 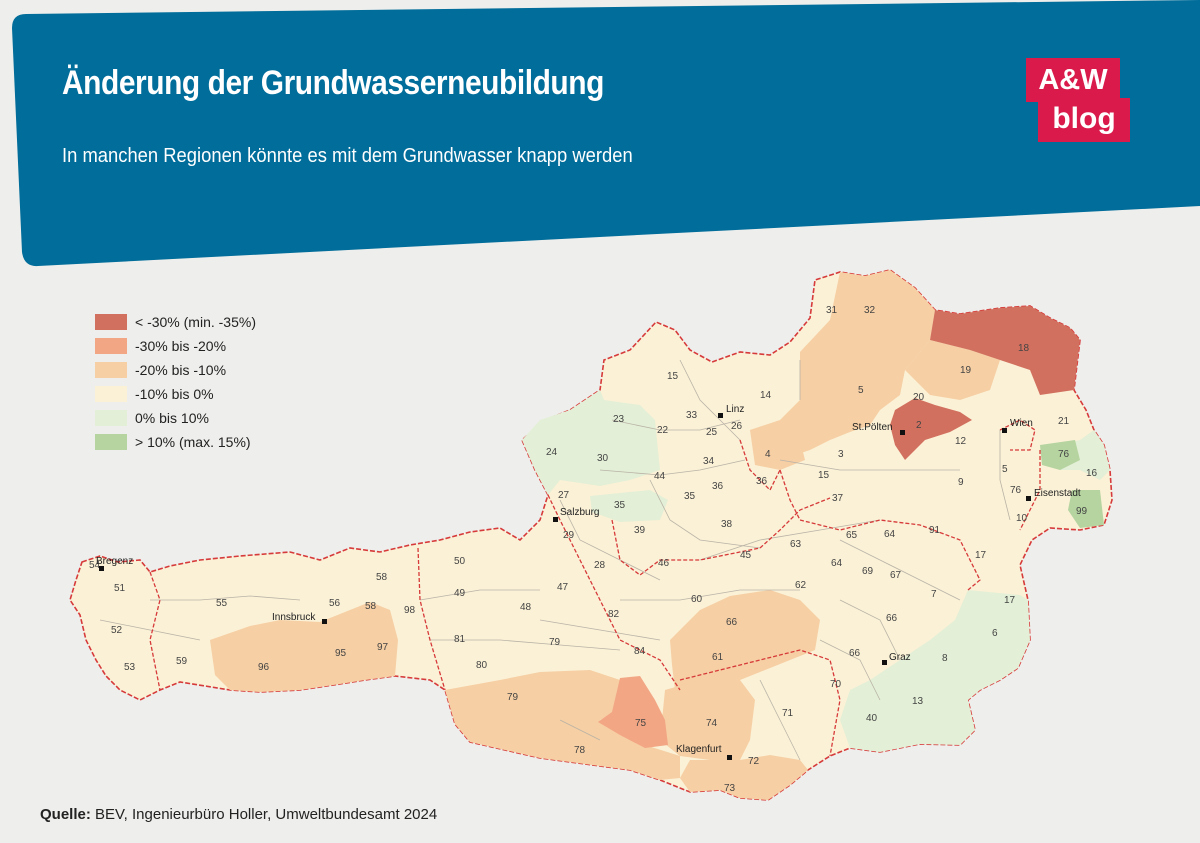 What do you see at coordinates (569, 535) in the screenshot?
I see `region-number: 29` at bounding box center [569, 535].